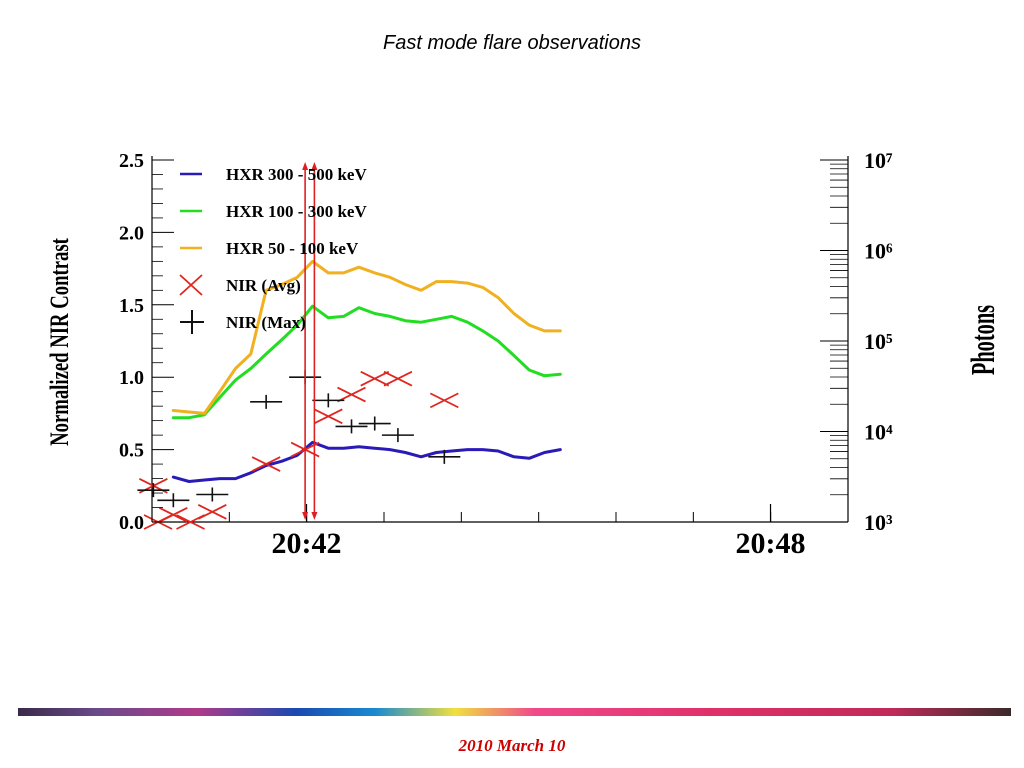 The width and height of the screenshot is (1024, 768). What do you see at coordinates (307, 543) in the screenshot?
I see `x-tick-label: 20:42` at bounding box center [307, 543].